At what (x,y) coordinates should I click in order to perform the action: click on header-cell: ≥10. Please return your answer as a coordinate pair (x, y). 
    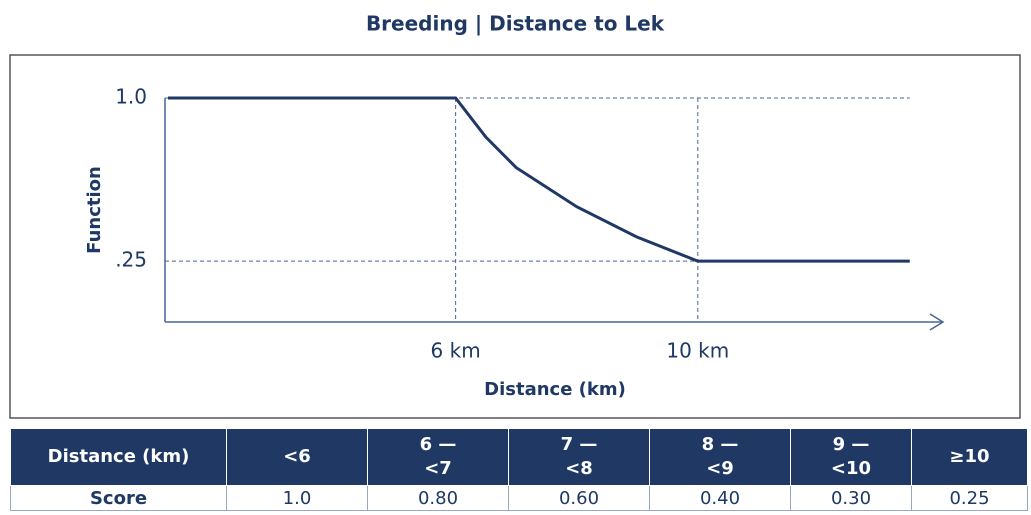
    Looking at the image, I should click on (969, 457).